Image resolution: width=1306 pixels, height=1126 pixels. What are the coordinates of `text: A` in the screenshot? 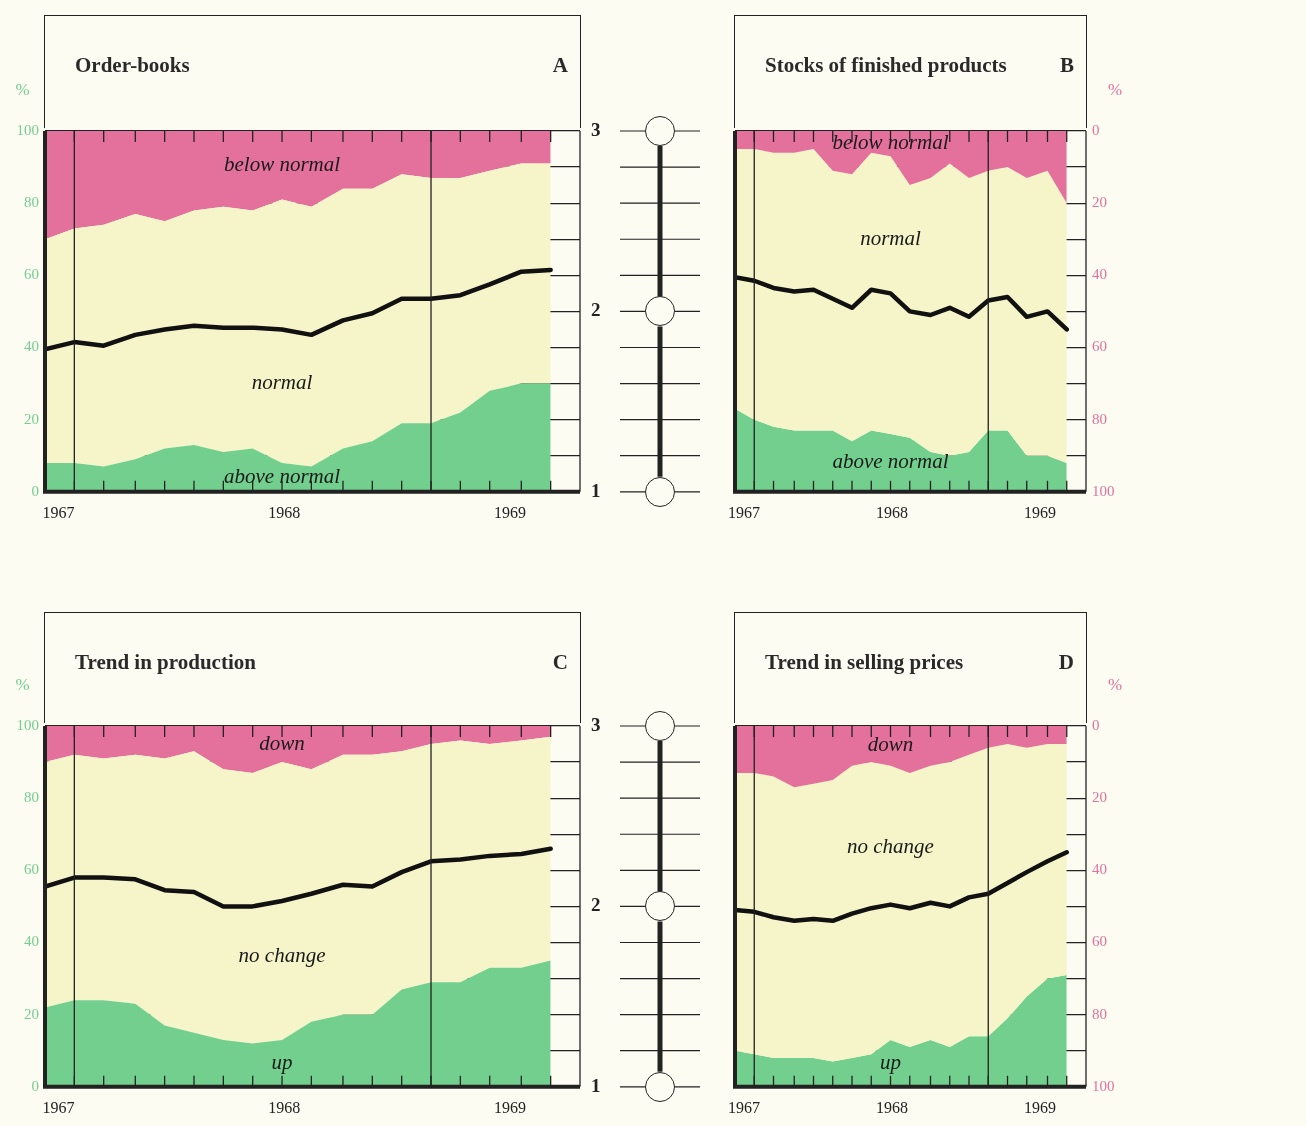 It's located at (560, 65).